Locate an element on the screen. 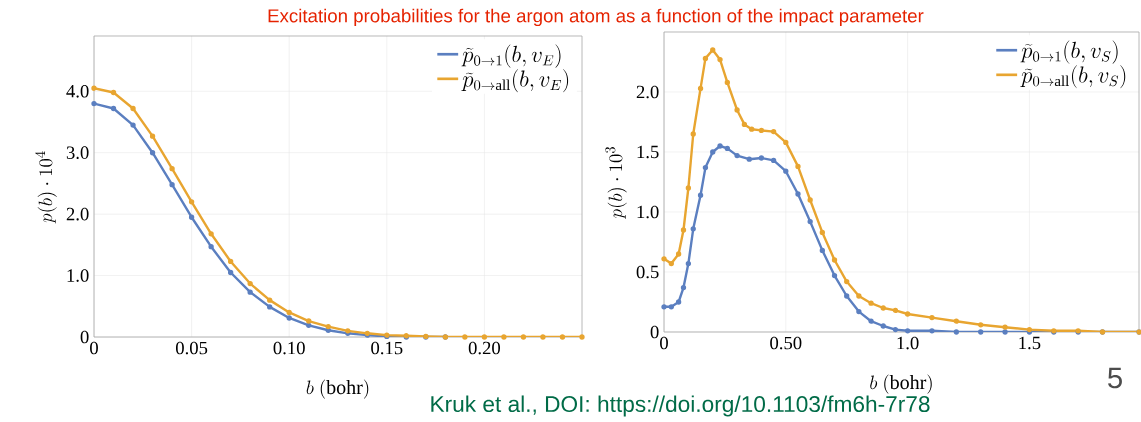 The image size is (1141, 422). x-tick-label: 0.20 is located at coordinates (484, 348).